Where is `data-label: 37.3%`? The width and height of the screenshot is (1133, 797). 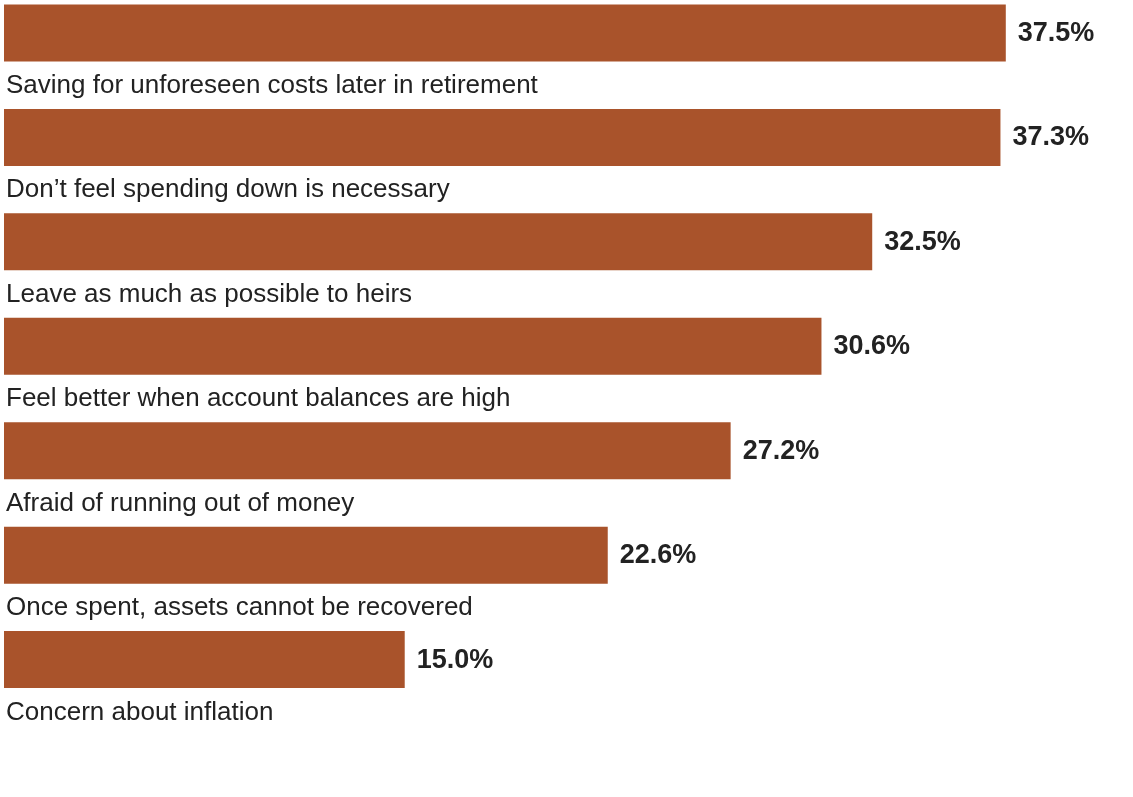 data-label: 37.3% is located at coordinates (1051, 136).